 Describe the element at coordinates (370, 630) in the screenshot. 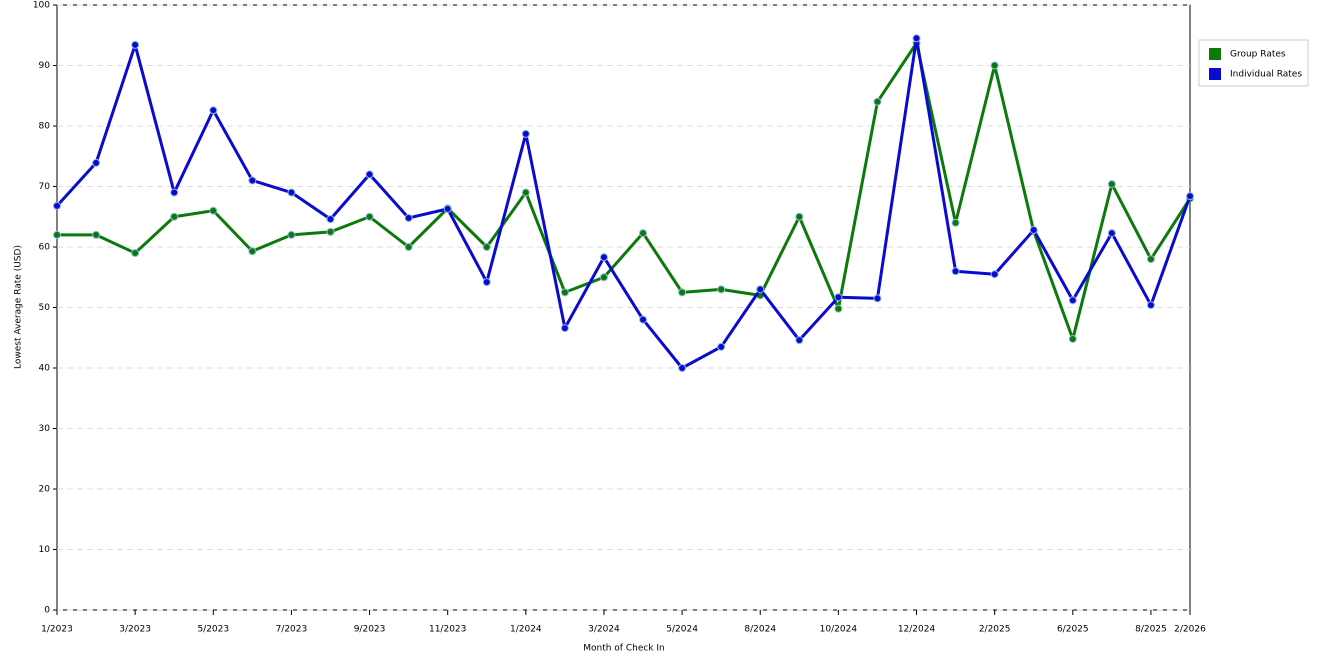

I see `x-tick-label: 9/2023` at that location.